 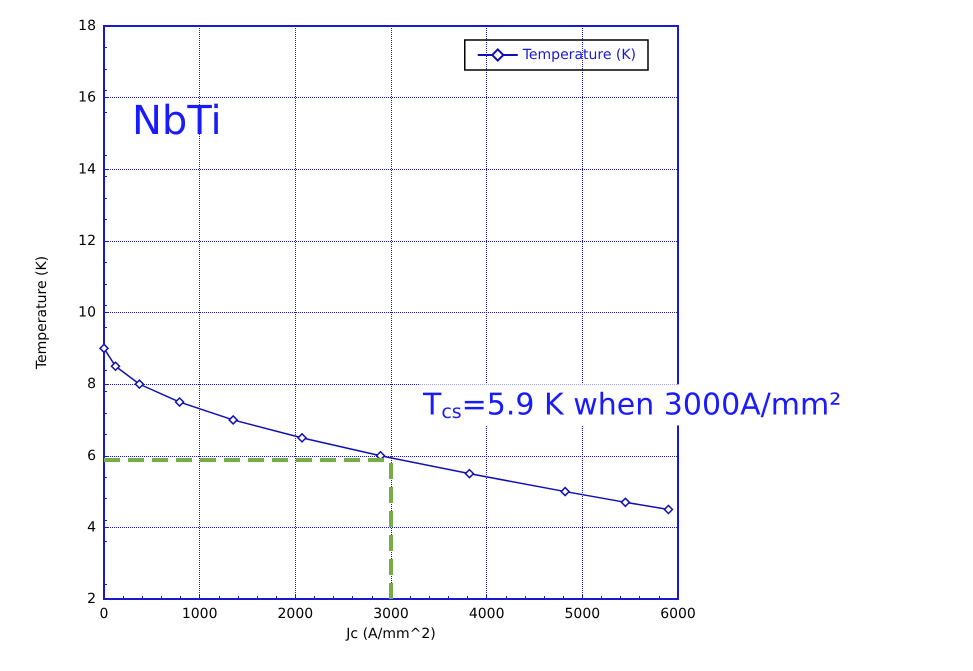 I want to click on y-tick-label: 10, so click(x=87, y=312).